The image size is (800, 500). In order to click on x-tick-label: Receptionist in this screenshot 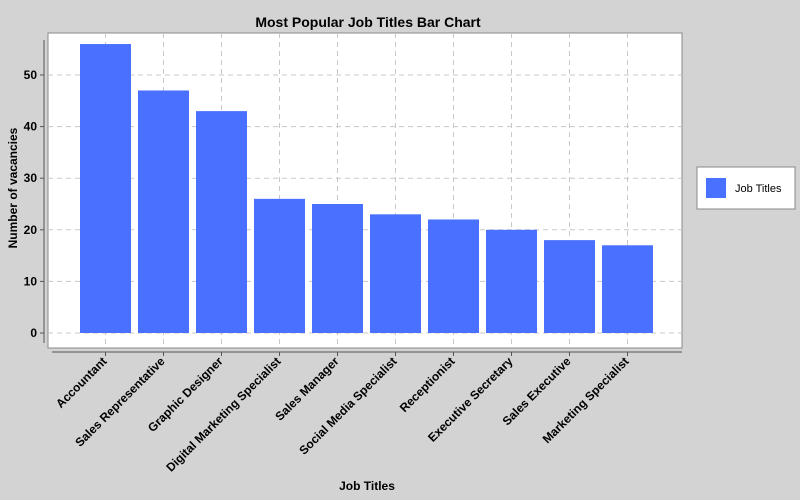, I will do `click(427, 384)`.